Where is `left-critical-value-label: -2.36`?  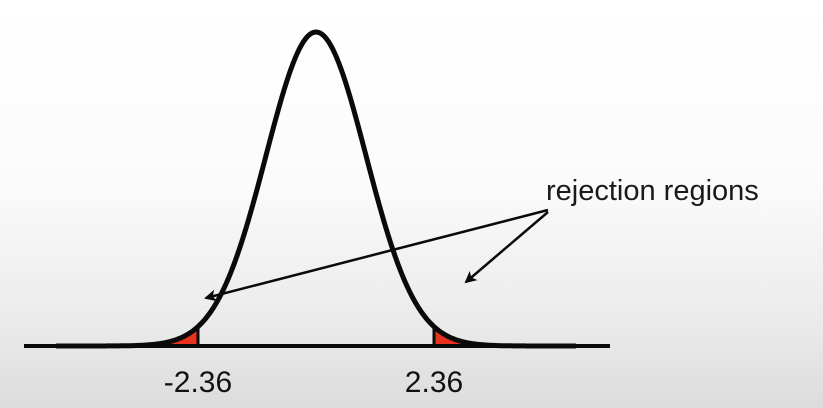 left-critical-value-label: -2.36 is located at coordinates (198, 382).